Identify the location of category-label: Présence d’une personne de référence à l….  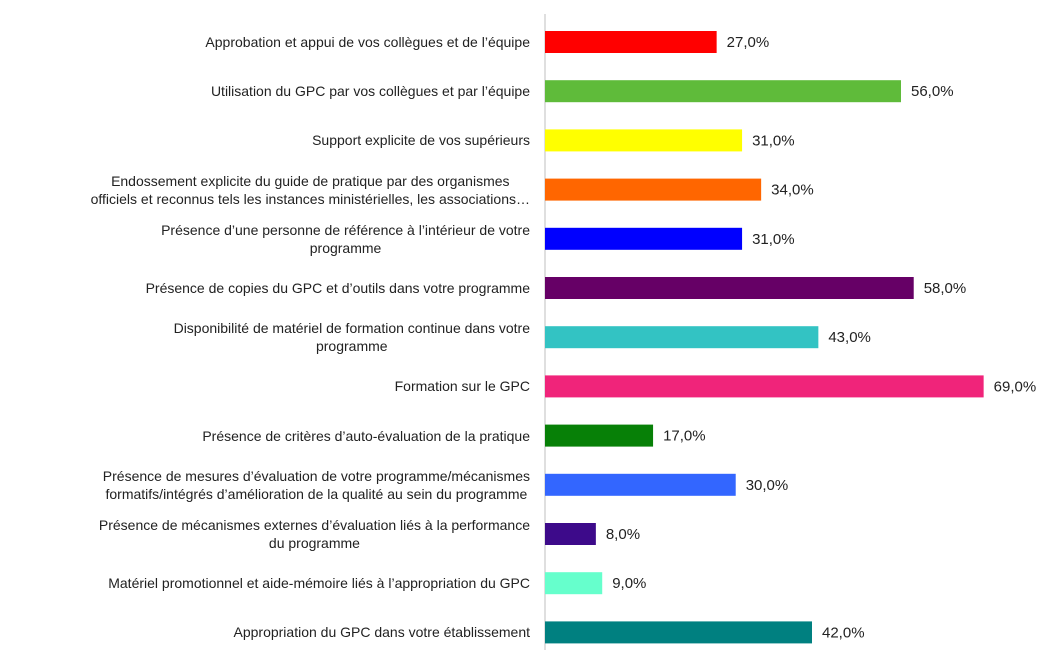
(345, 238).